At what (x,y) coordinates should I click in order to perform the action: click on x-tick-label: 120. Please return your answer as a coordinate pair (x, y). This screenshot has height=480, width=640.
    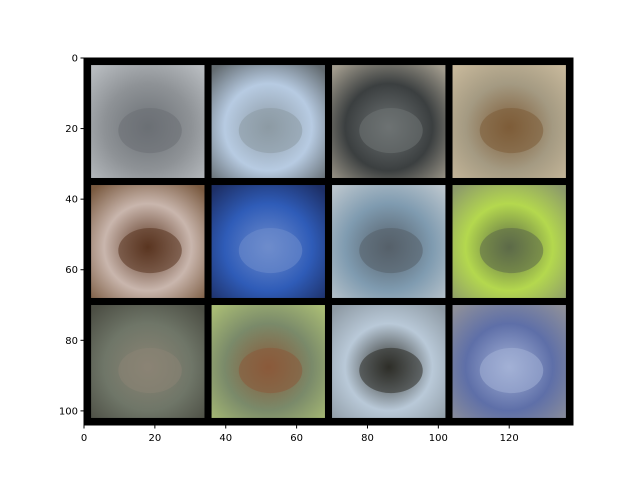
    Looking at the image, I should click on (509, 438).